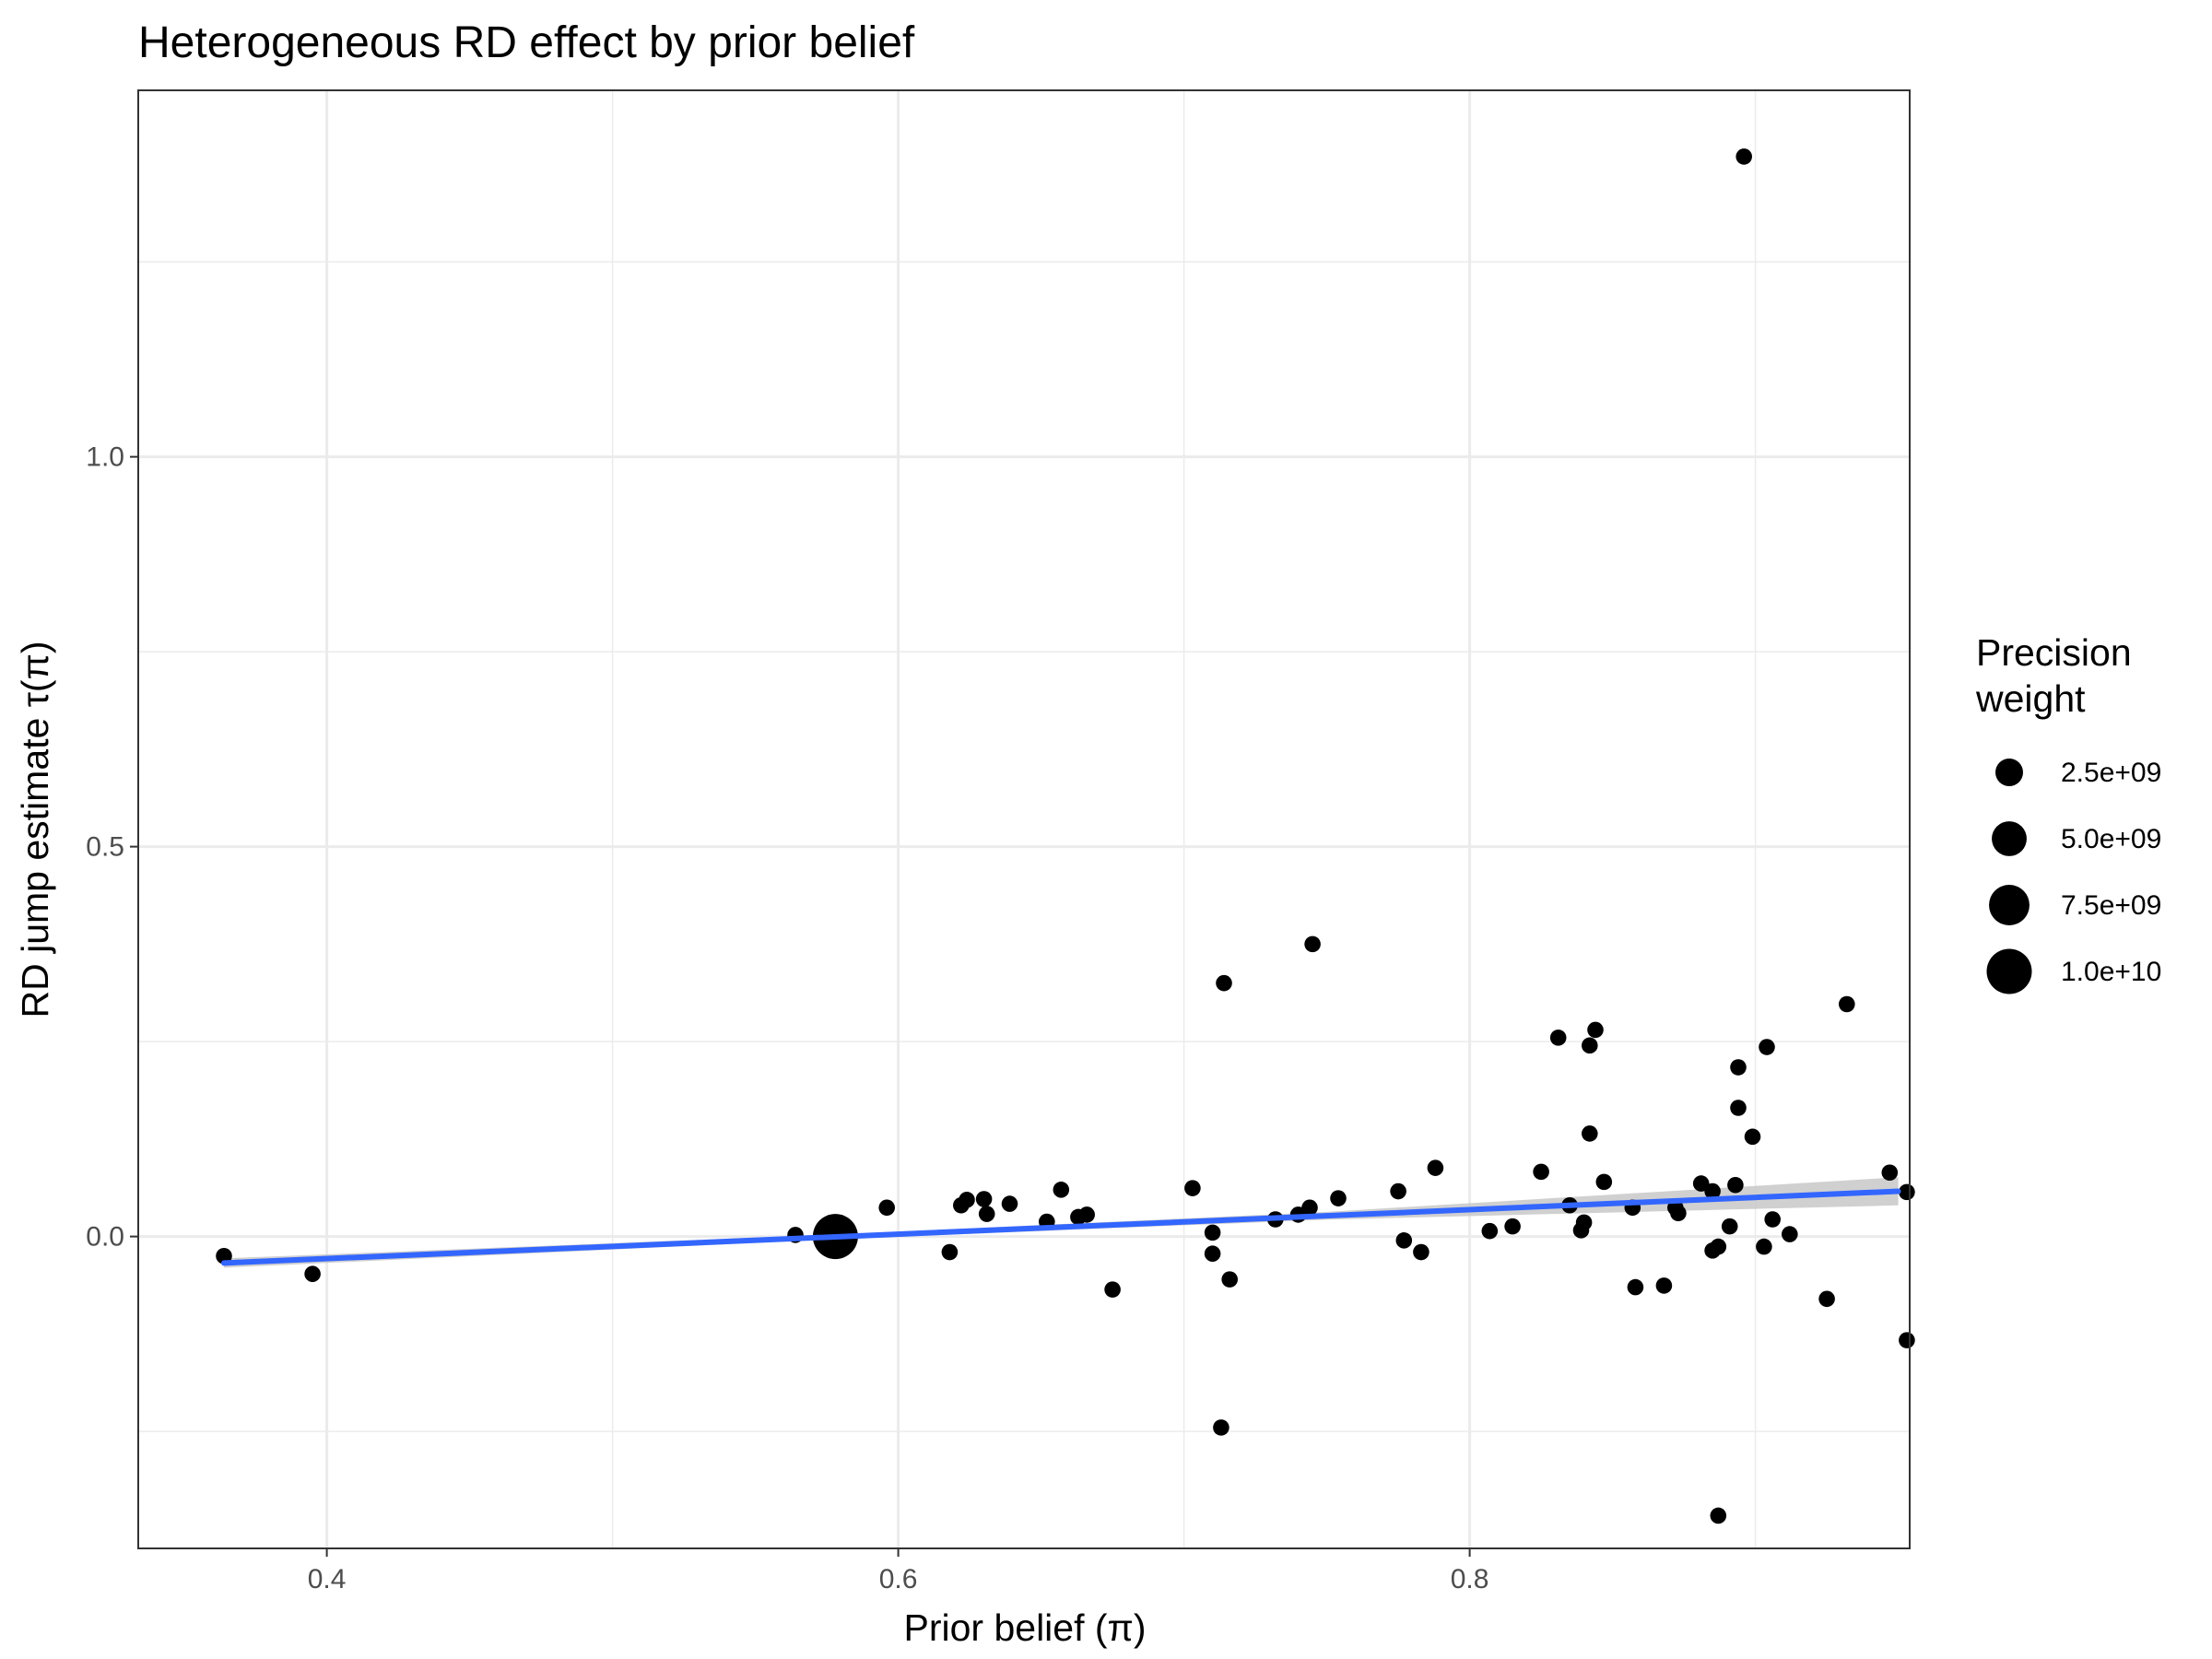  What do you see at coordinates (1470, 1579) in the screenshot?
I see `x-tick-label: 0.8` at bounding box center [1470, 1579].